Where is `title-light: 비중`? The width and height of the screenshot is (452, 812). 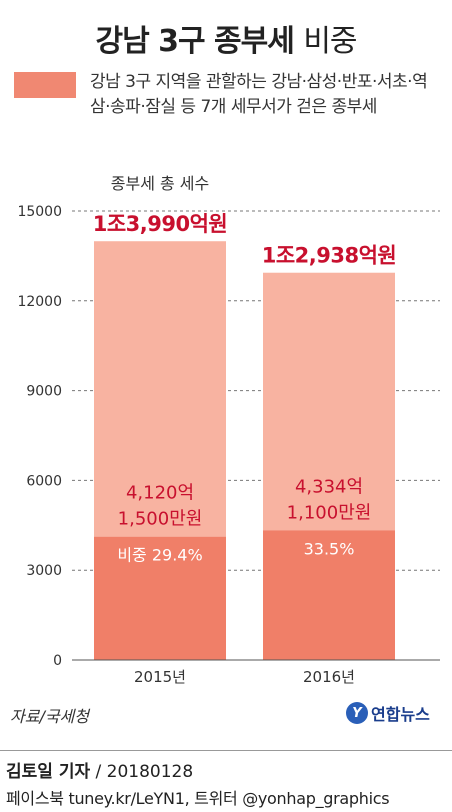
title-light: 비중 is located at coordinates (330, 41).